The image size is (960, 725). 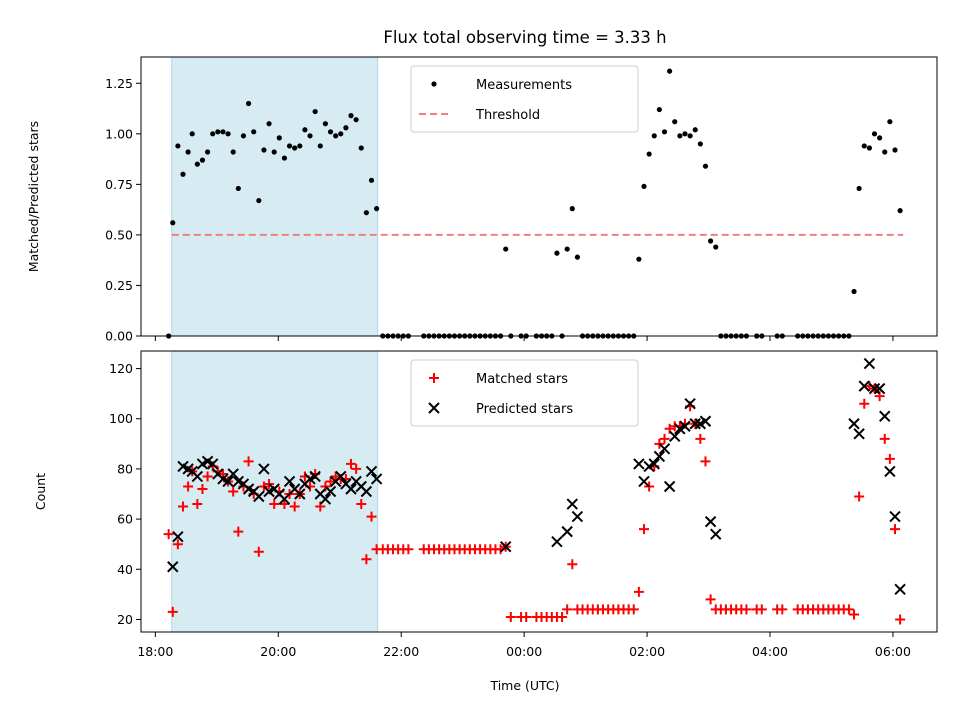 I want to click on chart-title: Flux total observing time = 3.33 h, so click(x=524, y=37).